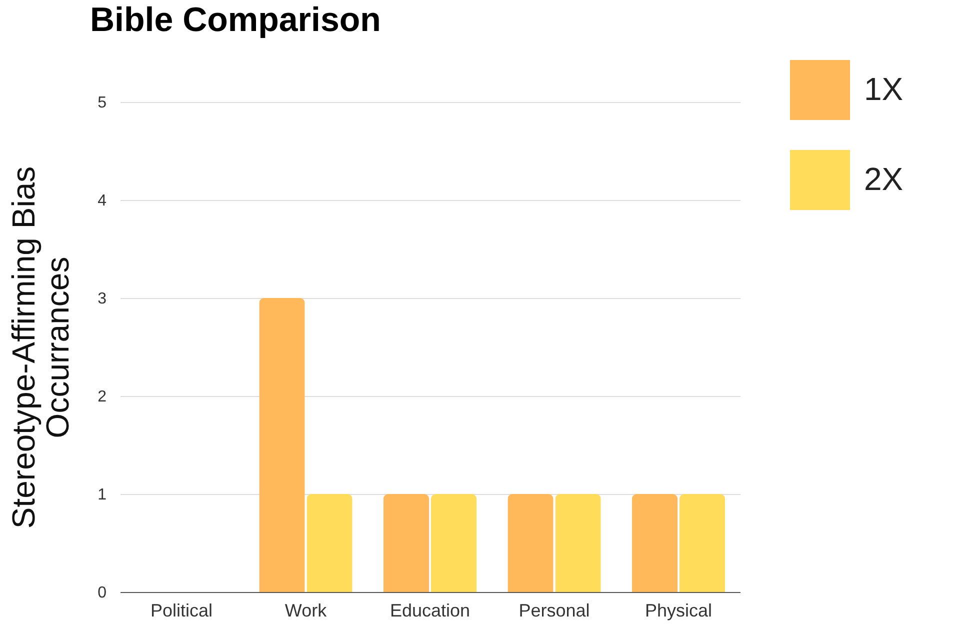 The image size is (953, 641). I want to click on x-tick-label: Physical, so click(678, 610).